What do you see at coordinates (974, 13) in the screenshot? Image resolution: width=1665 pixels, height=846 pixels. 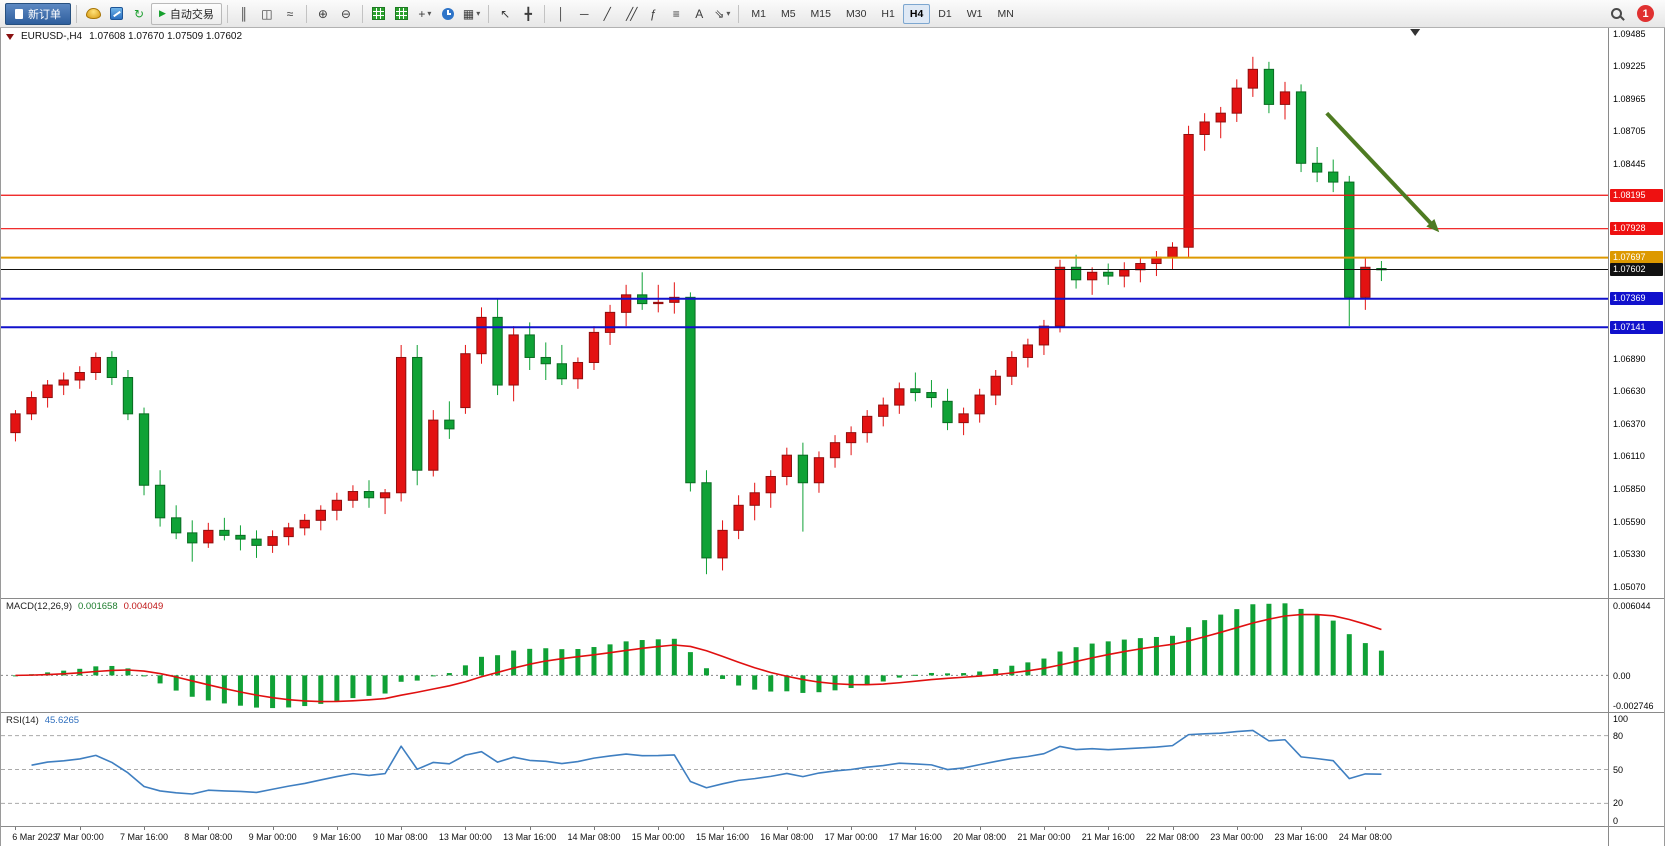 I see `timeframe-w1: W1` at bounding box center [974, 13].